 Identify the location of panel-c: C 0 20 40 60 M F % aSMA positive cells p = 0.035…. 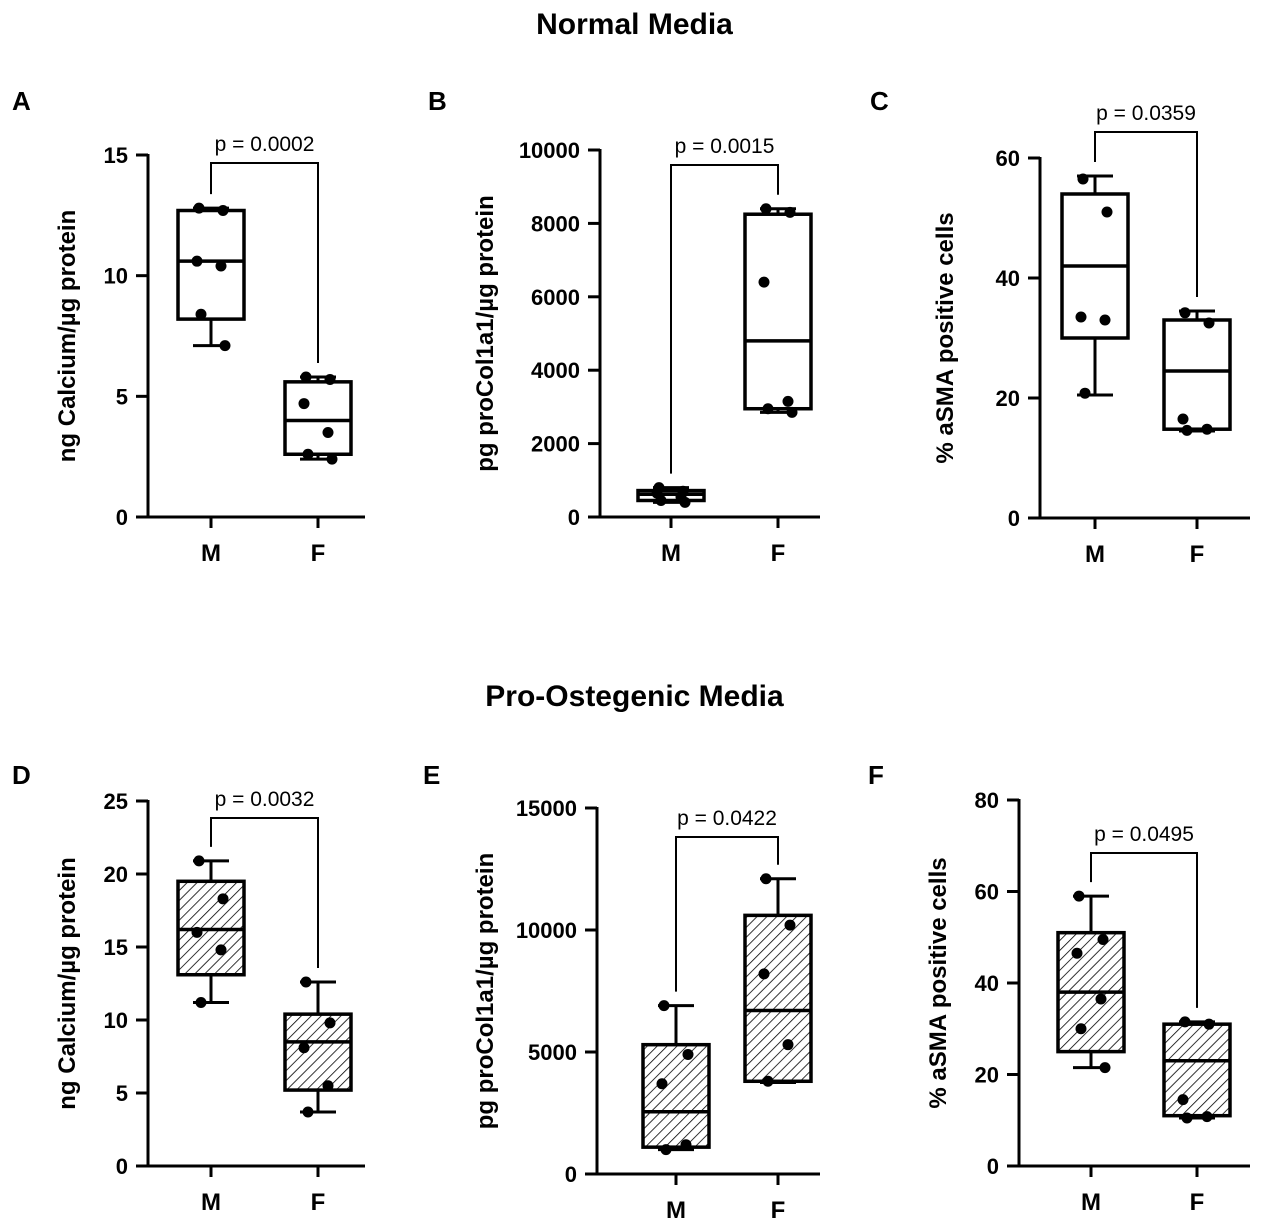
(1060, 327).